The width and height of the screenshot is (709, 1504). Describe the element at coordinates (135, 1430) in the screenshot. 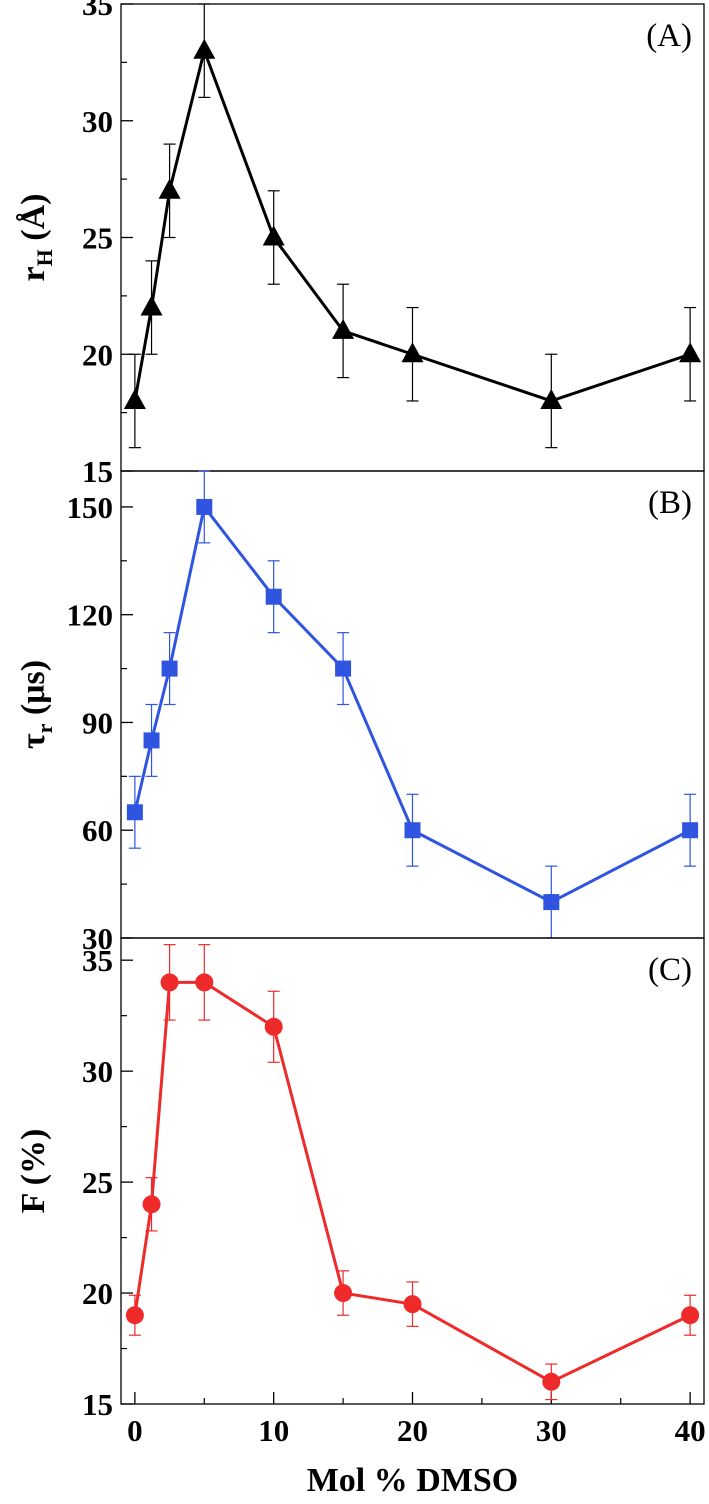

I see `x-tick-label: 0` at that location.